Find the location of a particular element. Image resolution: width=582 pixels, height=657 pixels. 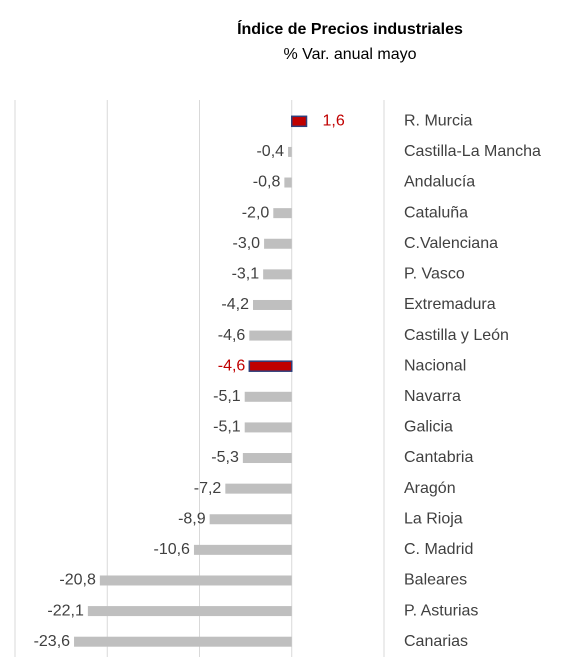

value-label: -0,8 is located at coordinates (267, 182).